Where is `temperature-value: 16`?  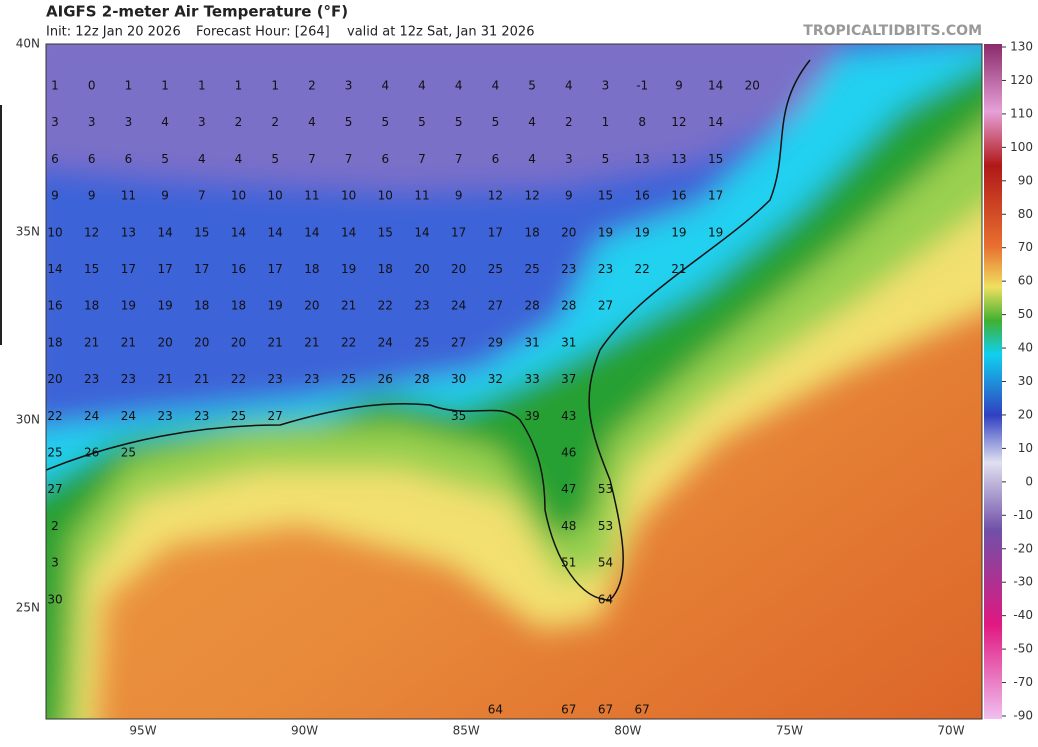 temperature-value: 16 is located at coordinates (54, 306).